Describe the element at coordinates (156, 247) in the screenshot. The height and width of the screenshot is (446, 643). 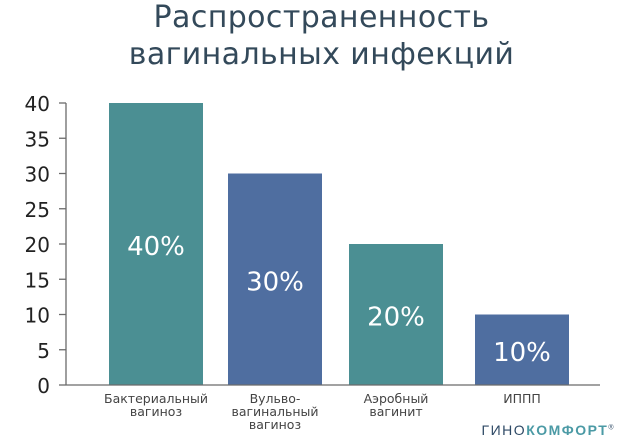
I see `data-label-1: 40%` at that location.